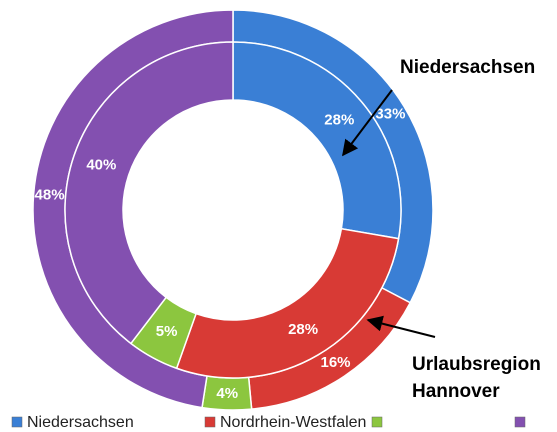 The width and height of the screenshot is (557, 432). Describe the element at coordinates (476, 364) in the screenshot. I see `annotation: Urlaubsregion` at that location.